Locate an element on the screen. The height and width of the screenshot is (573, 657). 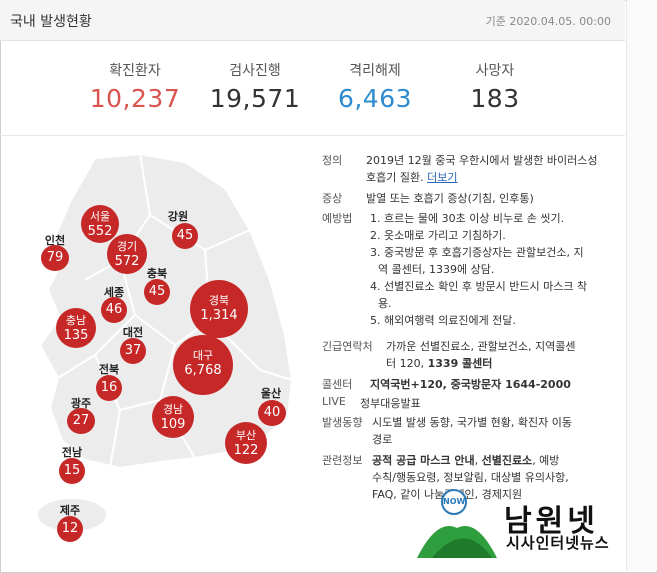
region-ulsan: 40 is located at coordinates (272, 413).